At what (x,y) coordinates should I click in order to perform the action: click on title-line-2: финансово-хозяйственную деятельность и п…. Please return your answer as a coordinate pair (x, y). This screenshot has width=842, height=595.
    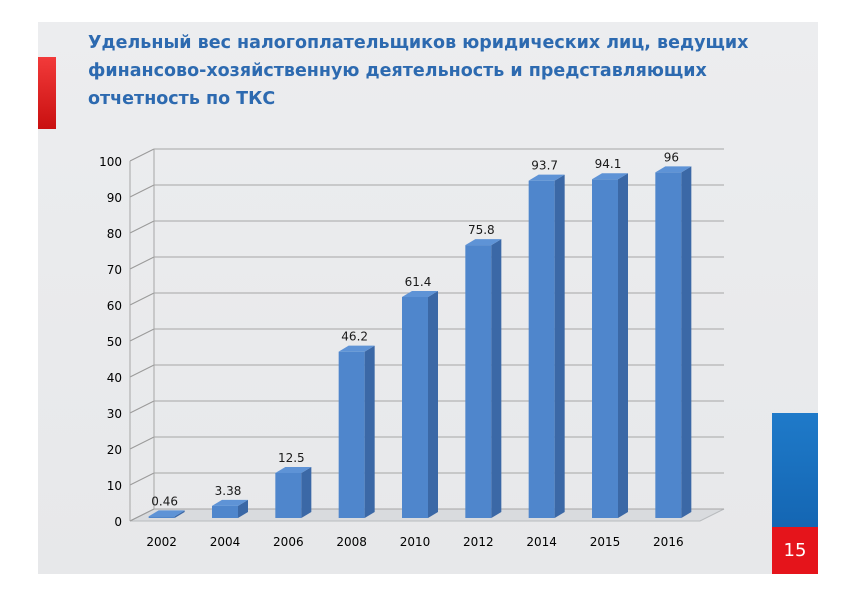
    Looking at the image, I should click on (397, 71).